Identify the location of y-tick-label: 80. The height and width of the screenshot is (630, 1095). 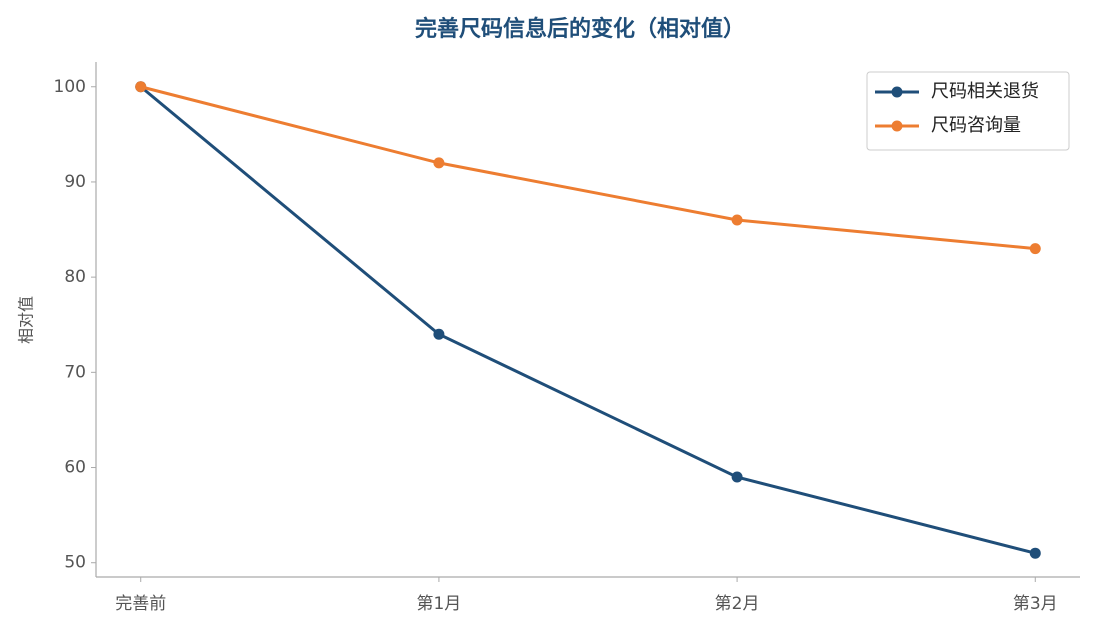
(75, 277).